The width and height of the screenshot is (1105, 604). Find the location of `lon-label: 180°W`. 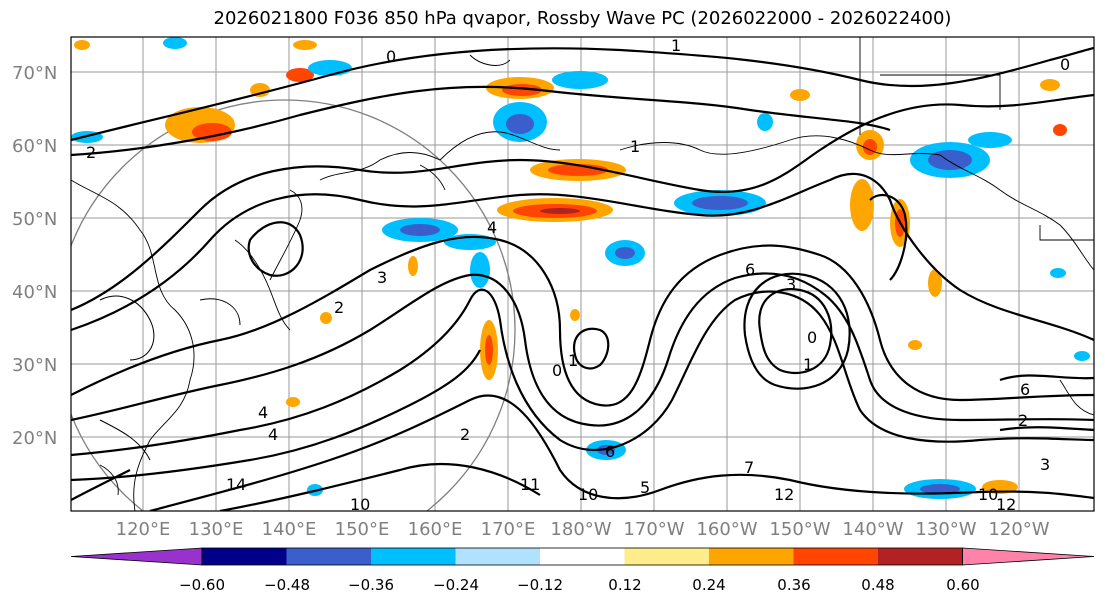

lon-label: 180°W is located at coordinates (580, 529).